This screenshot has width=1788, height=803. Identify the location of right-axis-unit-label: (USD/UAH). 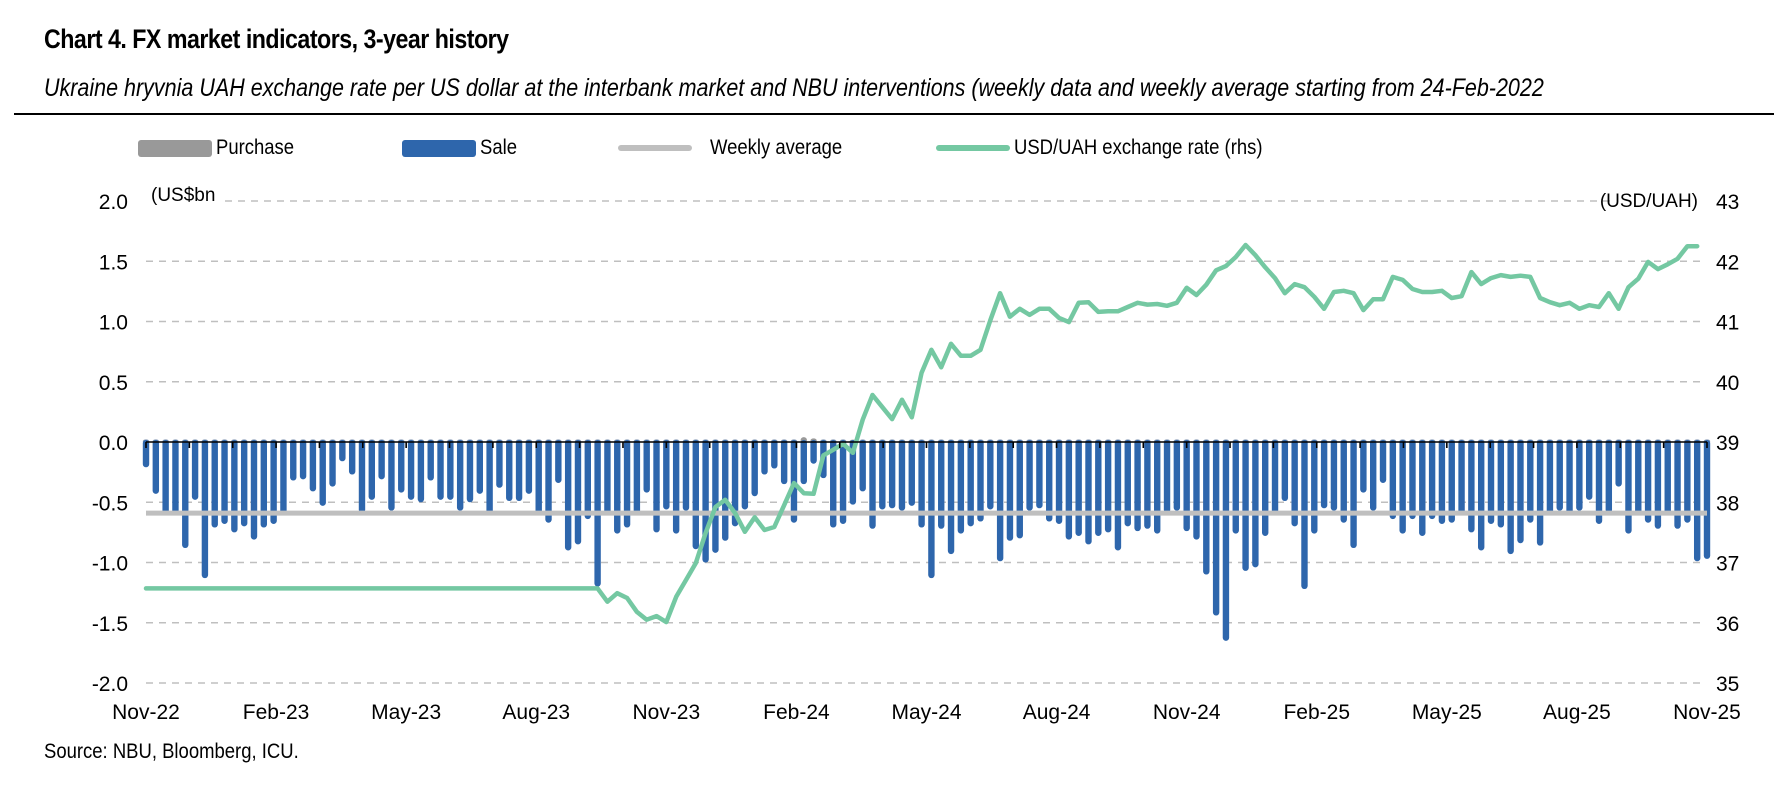
(1649, 201).